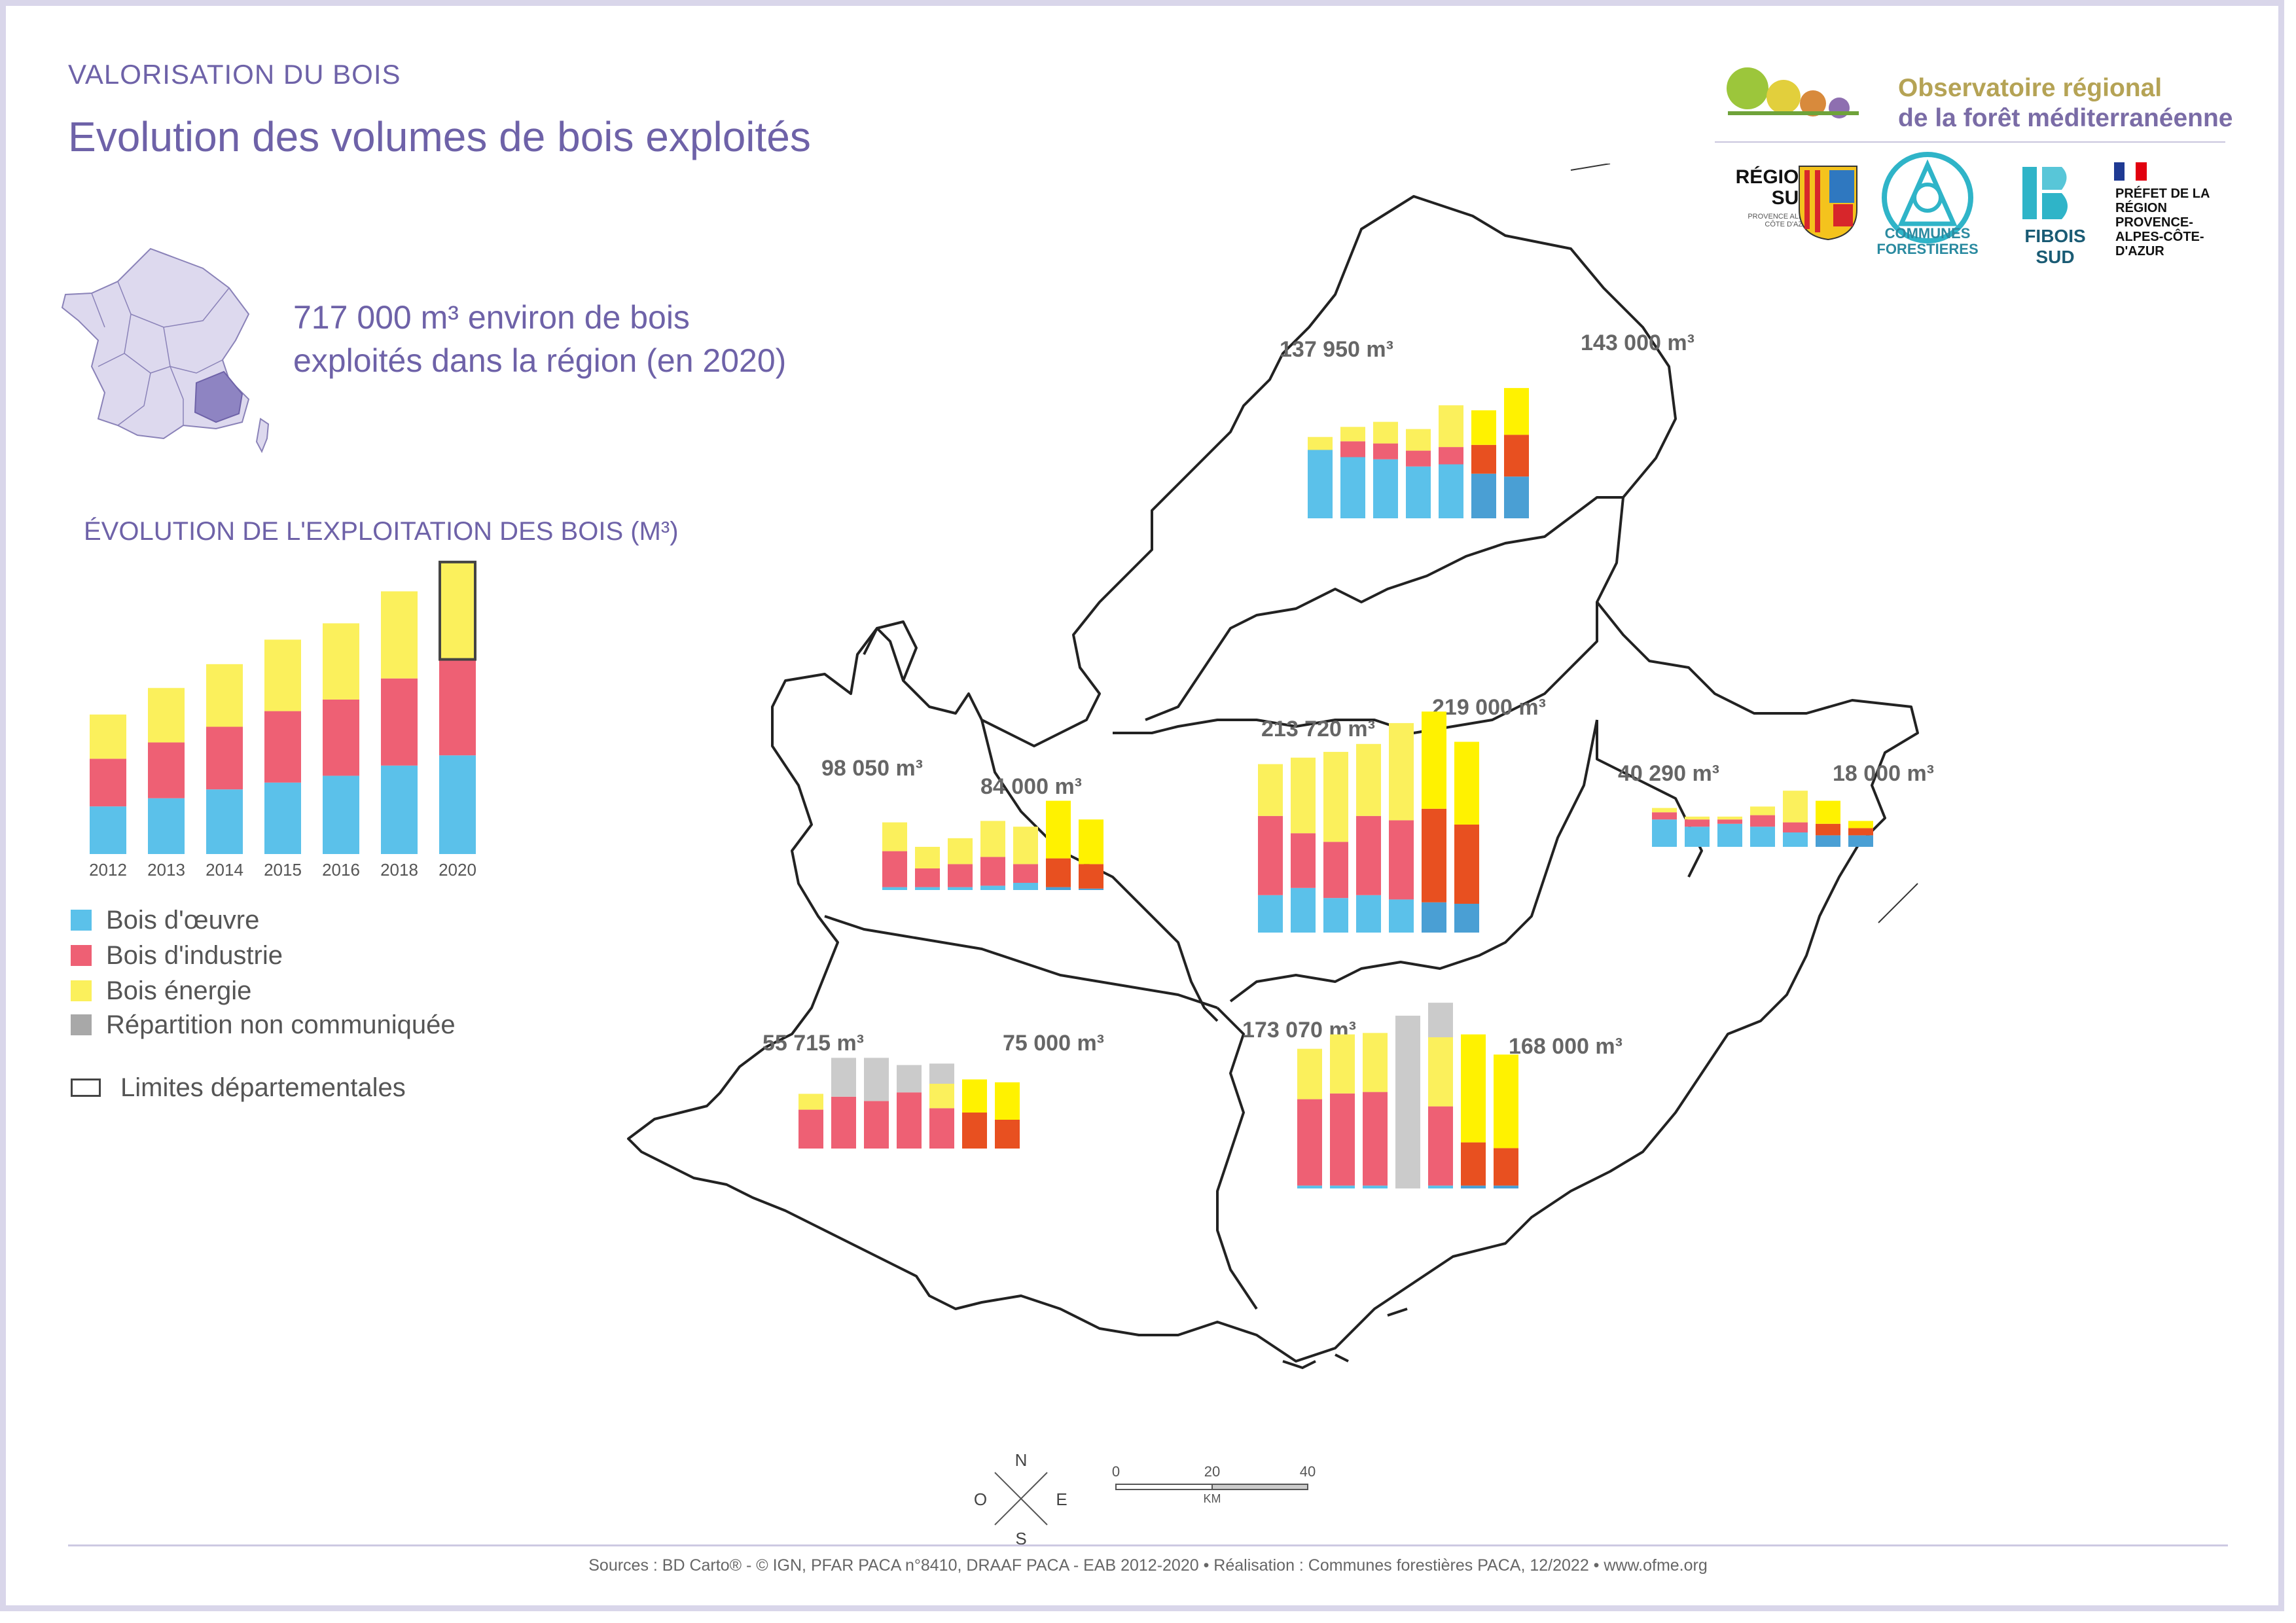 The height and width of the screenshot is (1623, 2296). Describe the element at coordinates (439, 136) in the screenshot. I see `page-title: Evolution des volumes de bois exploités` at that location.